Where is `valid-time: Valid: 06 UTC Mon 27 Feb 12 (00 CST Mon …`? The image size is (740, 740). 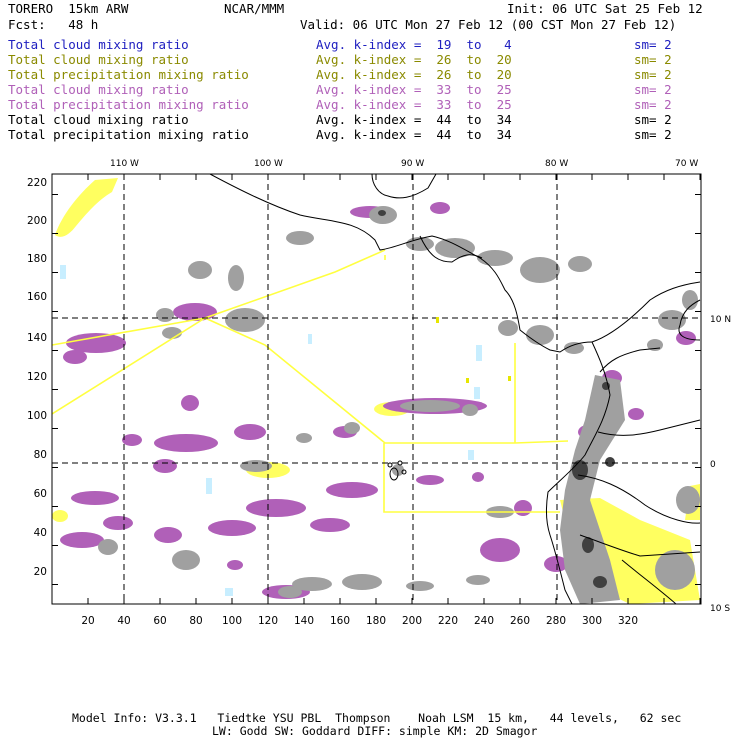
valid-time: Valid: 06 UTC Mon 27 Feb 12 (00 CST Mon … is located at coordinates (488, 24).